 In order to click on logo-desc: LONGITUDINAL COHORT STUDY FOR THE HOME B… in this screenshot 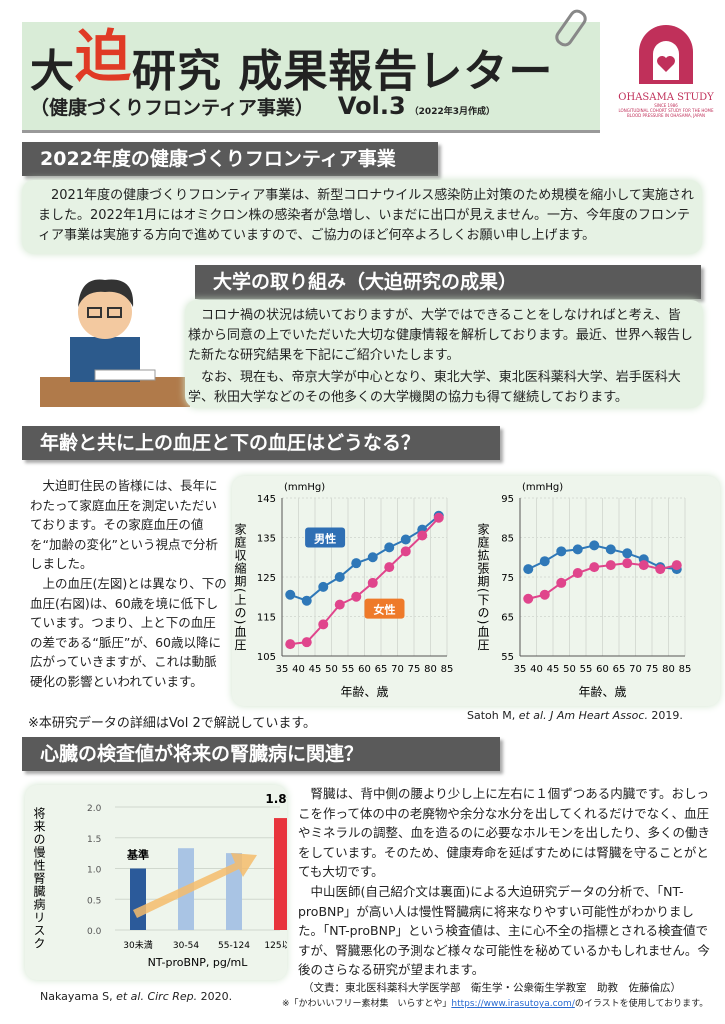, I will do `click(666, 113)`.